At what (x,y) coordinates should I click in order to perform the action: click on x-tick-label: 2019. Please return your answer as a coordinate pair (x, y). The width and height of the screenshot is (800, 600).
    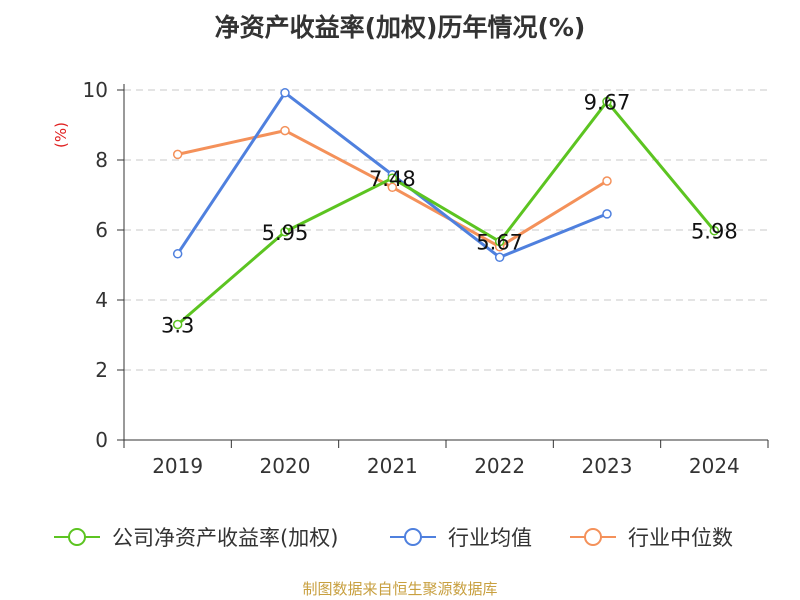
    Looking at the image, I should click on (177, 466).